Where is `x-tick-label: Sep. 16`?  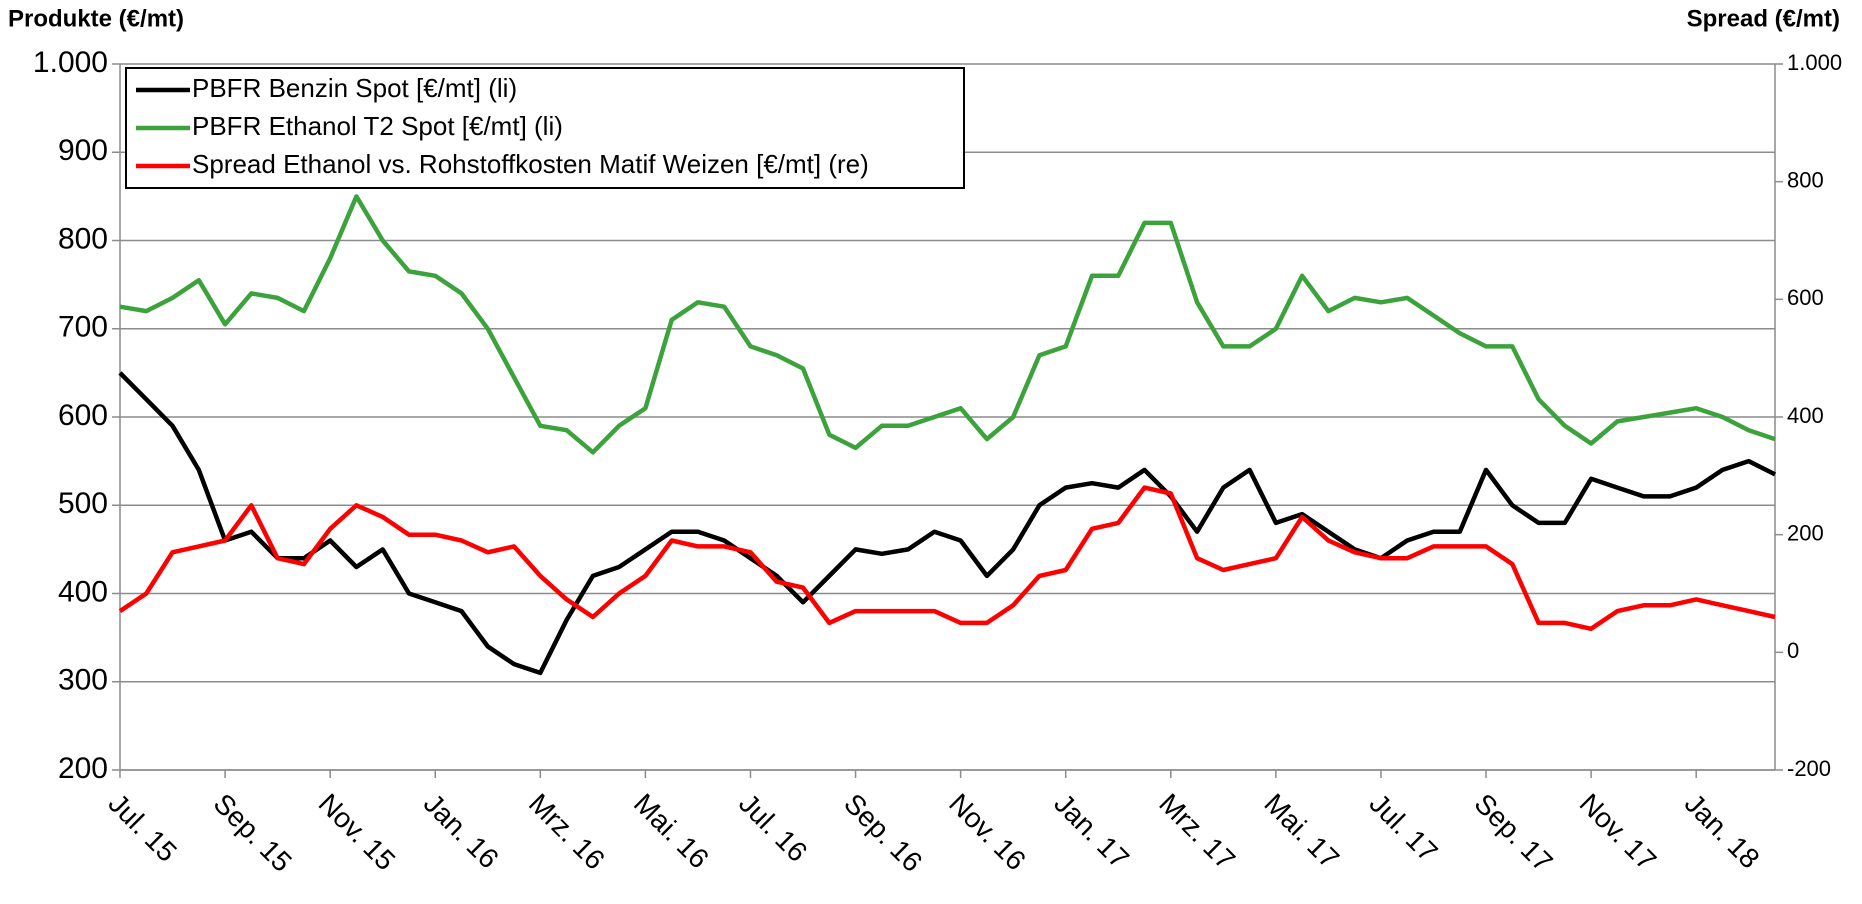 x-tick-label: Sep. 16 is located at coordinates (883, 833).